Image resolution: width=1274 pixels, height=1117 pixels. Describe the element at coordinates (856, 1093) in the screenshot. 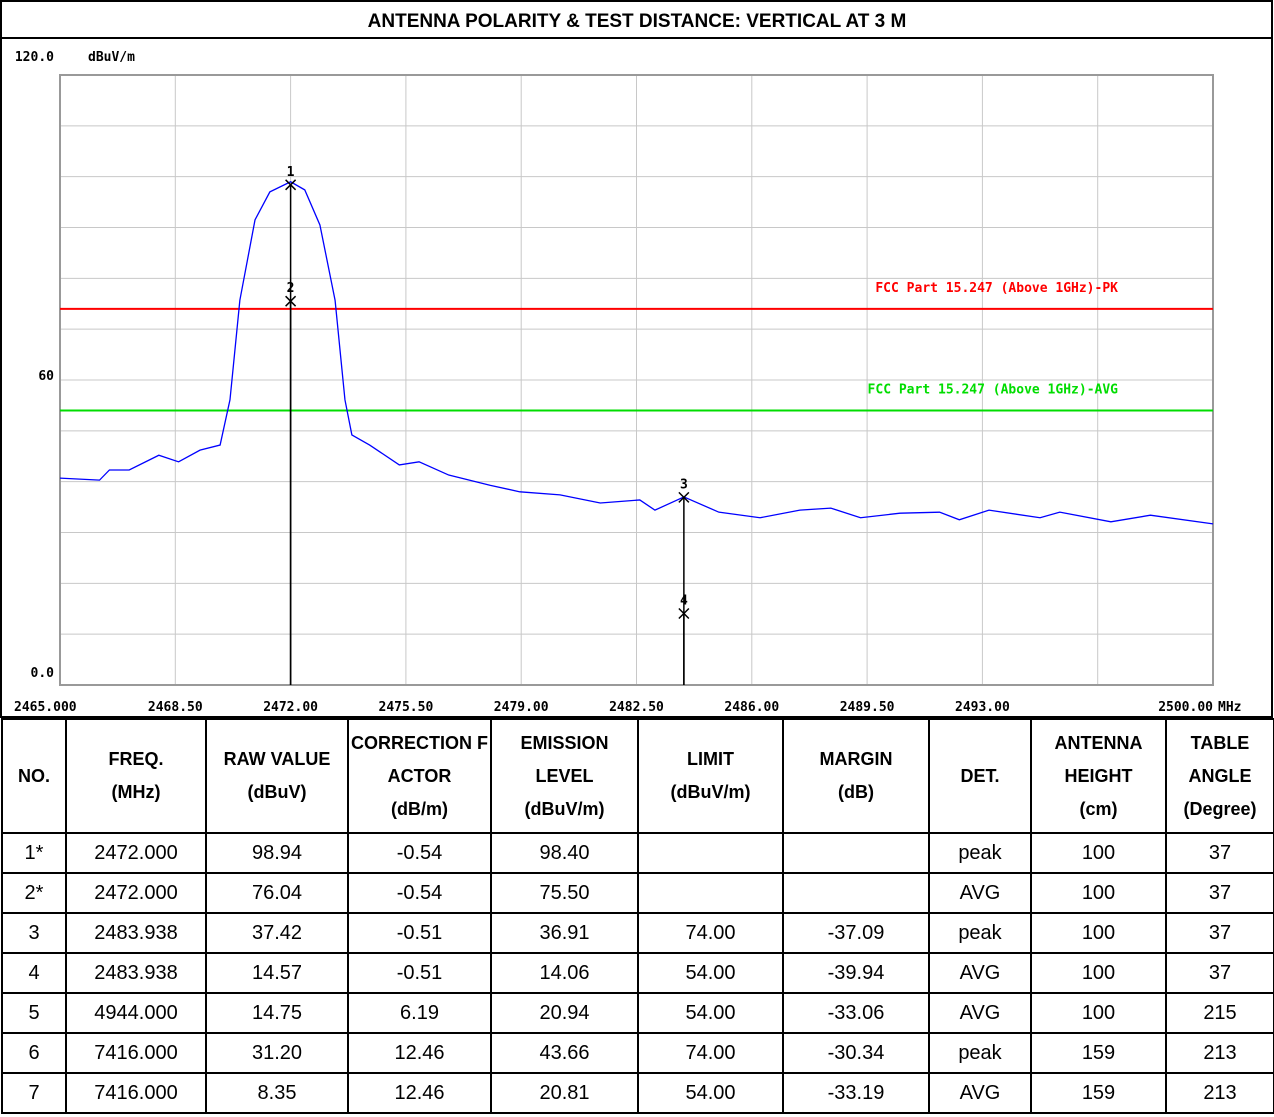

I see `table-cell: -33.19` at that location.